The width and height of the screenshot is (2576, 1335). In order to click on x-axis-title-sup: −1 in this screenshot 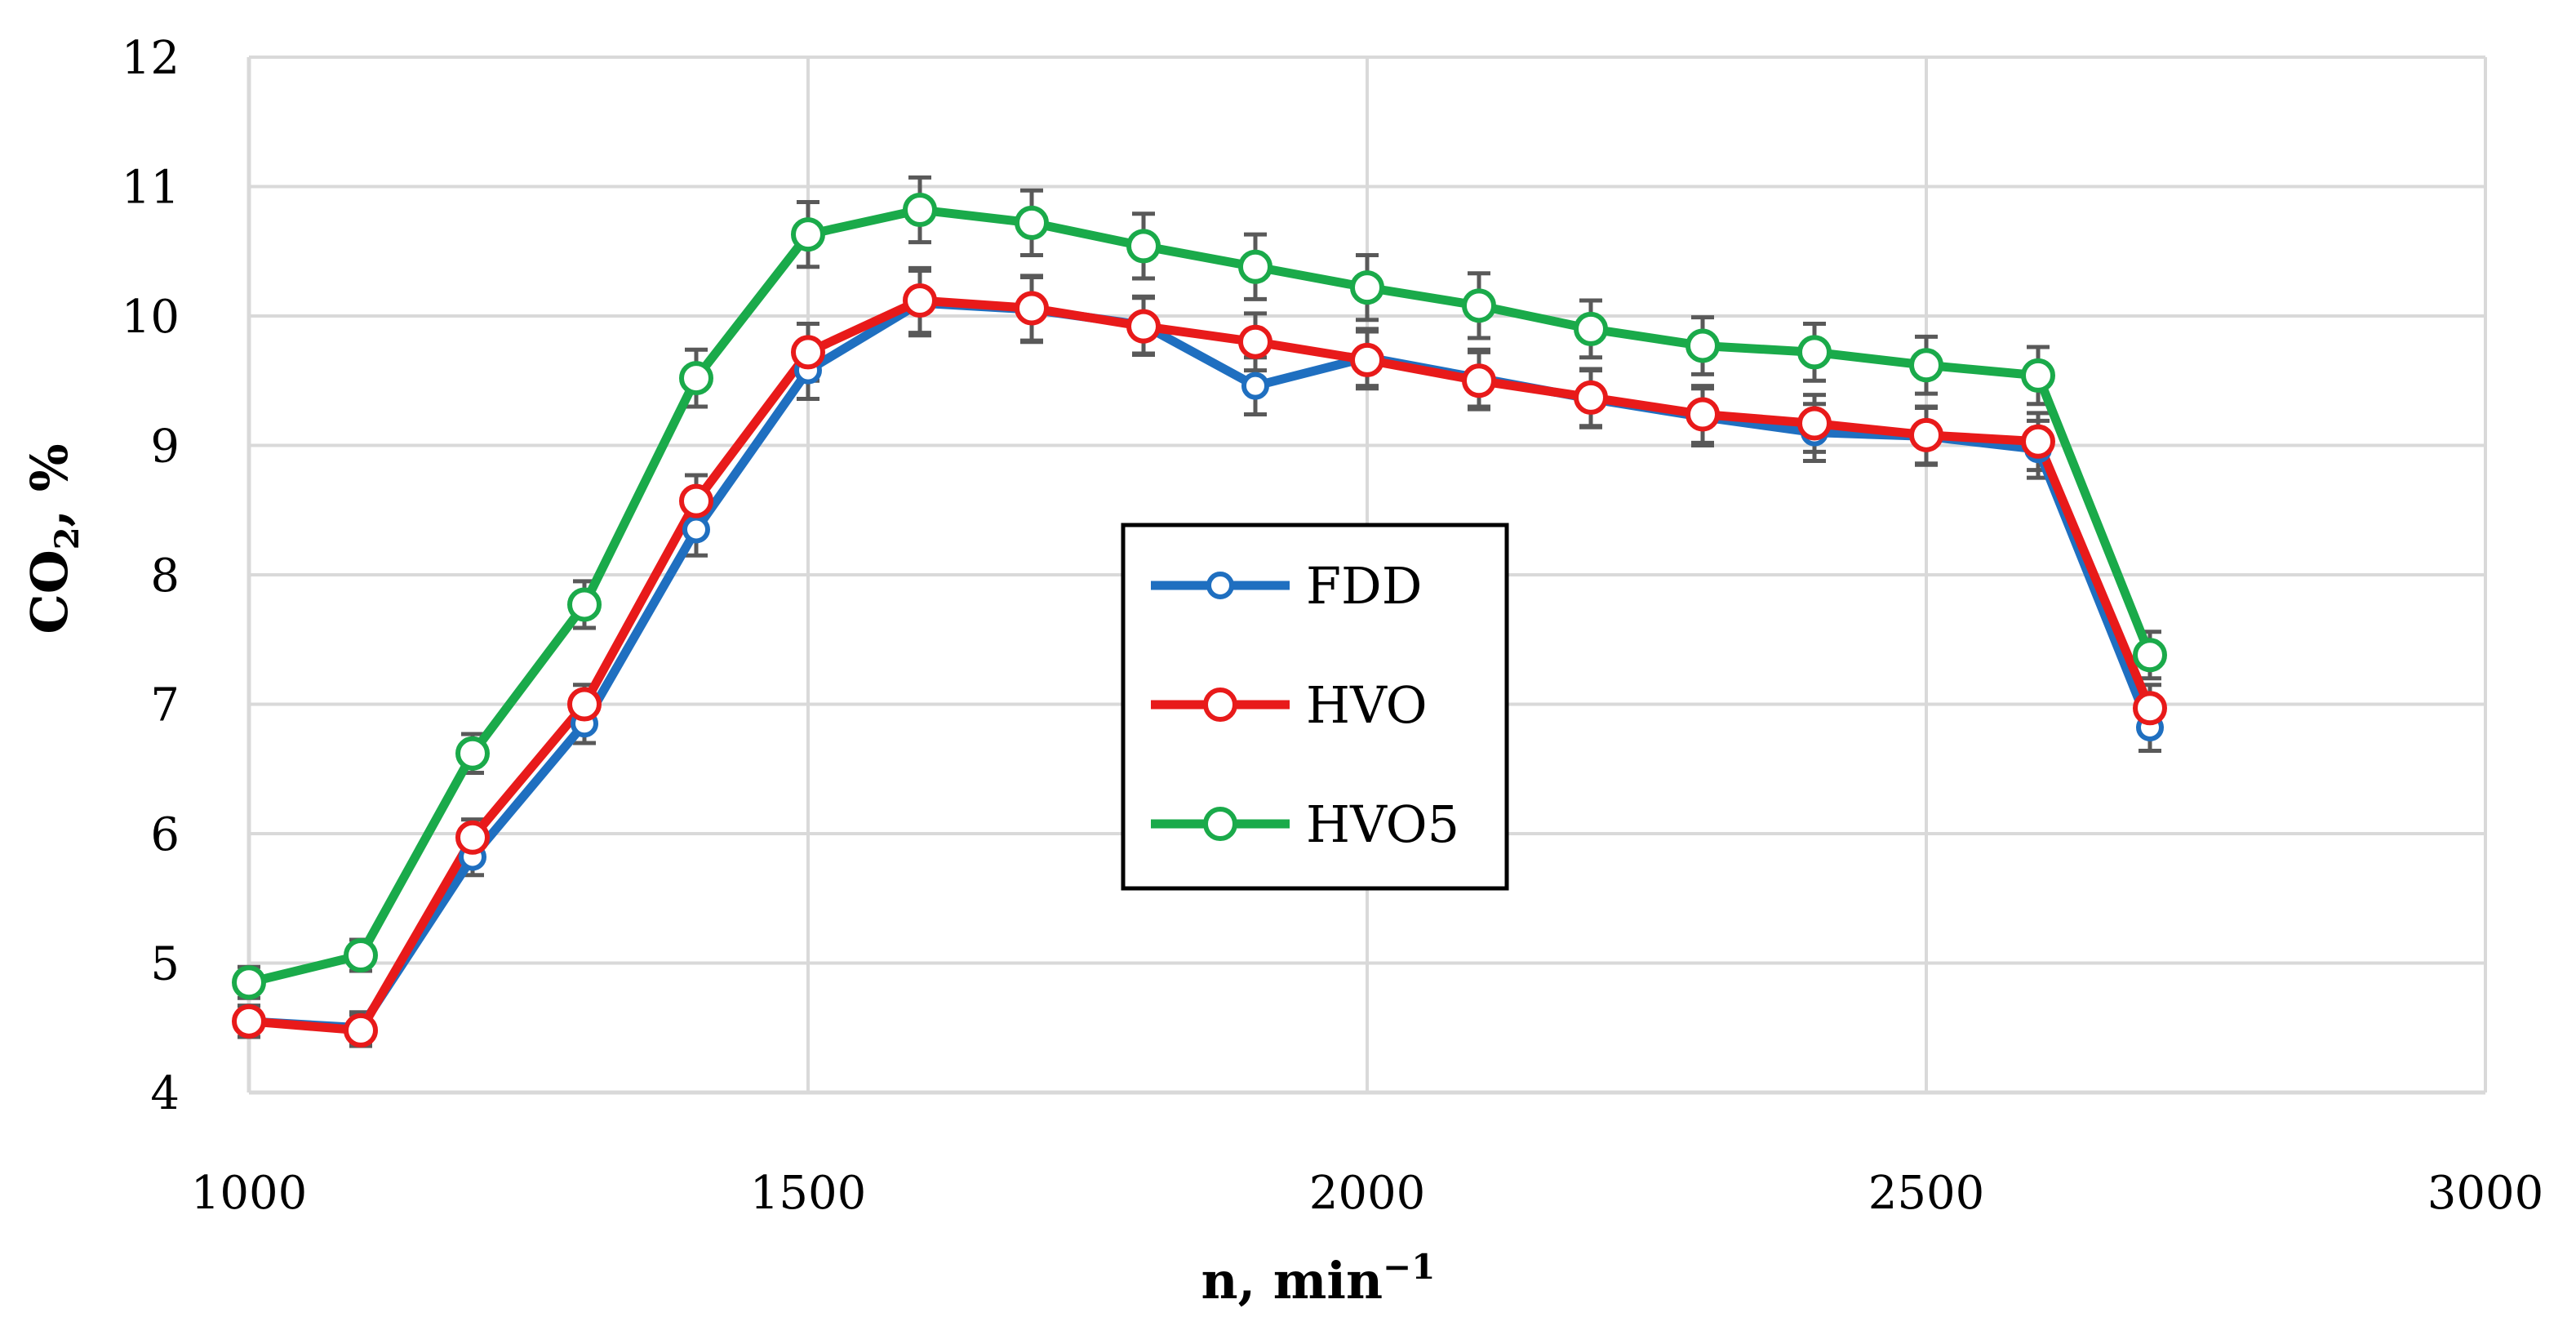, I will do `click(1409, 1267)`.